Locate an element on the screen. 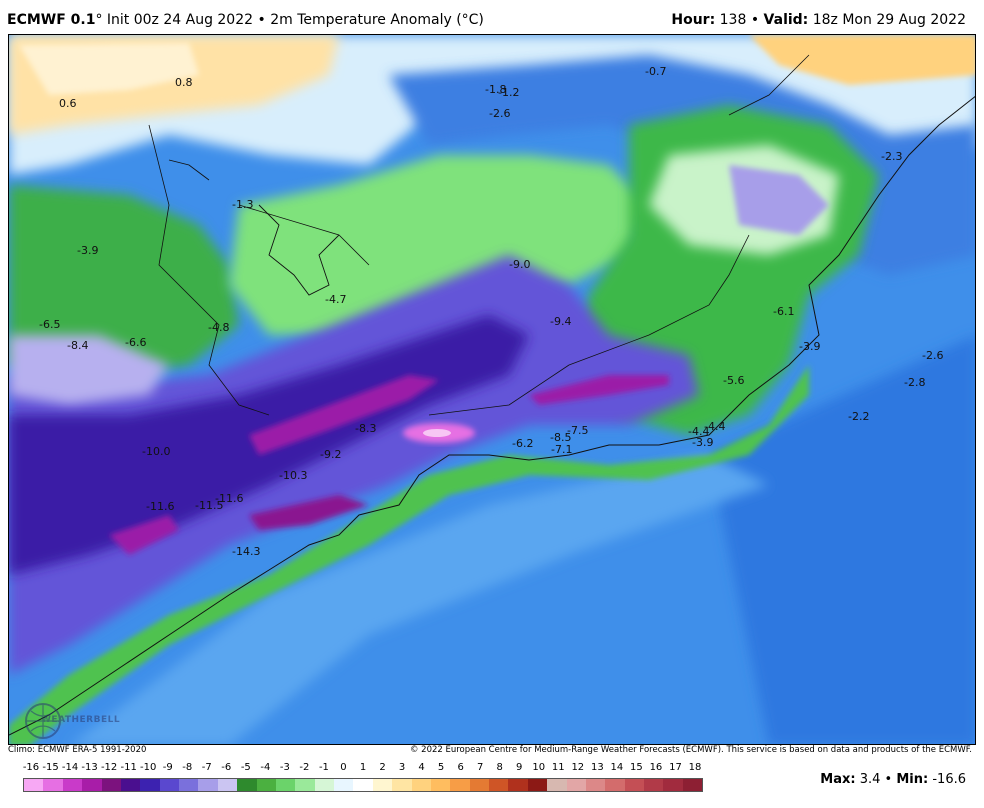 Image resolution: width=984 pixels, height=808 pixels. lake-outline is located at coordinates (299, 250).